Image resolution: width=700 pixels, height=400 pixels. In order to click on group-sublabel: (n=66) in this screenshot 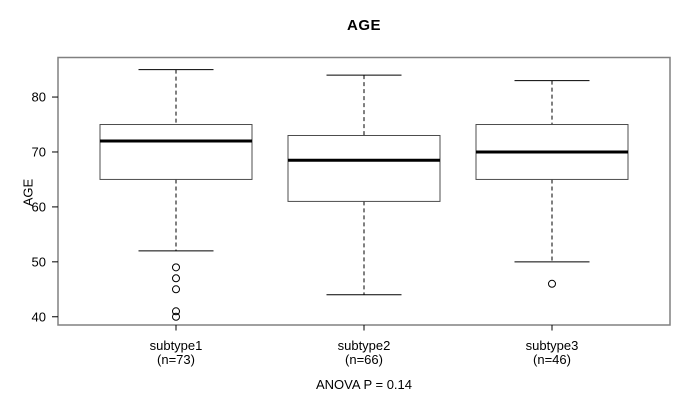, I will do `click(364, 359)`.